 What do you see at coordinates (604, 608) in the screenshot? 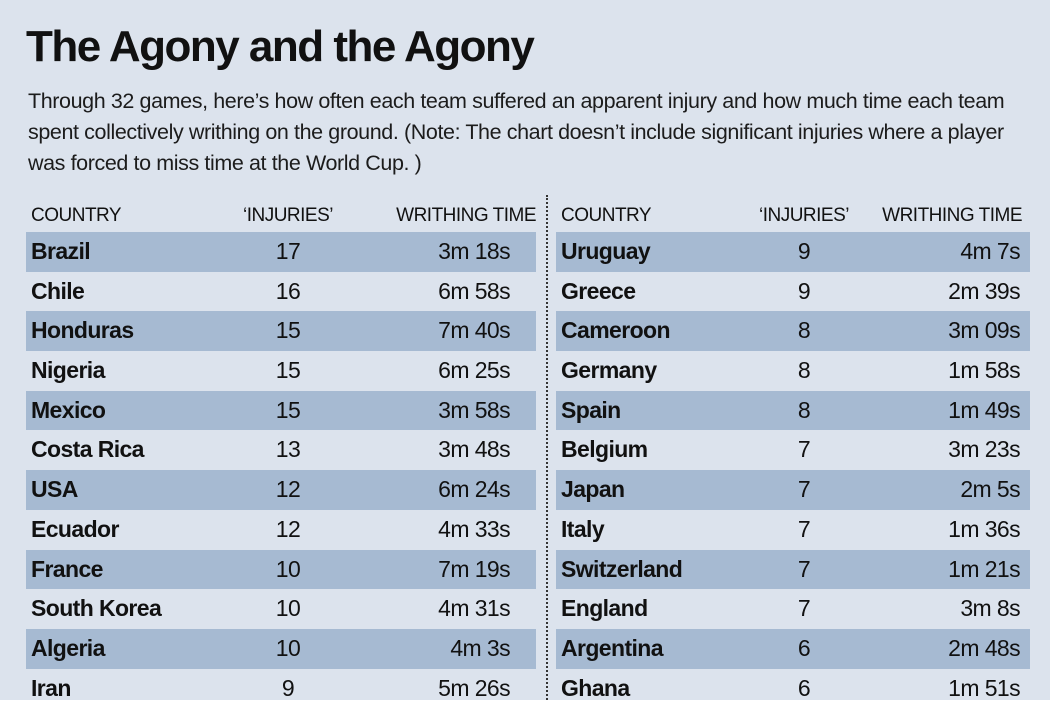
I see `country-cell: England` at bounding box center [604, 608].